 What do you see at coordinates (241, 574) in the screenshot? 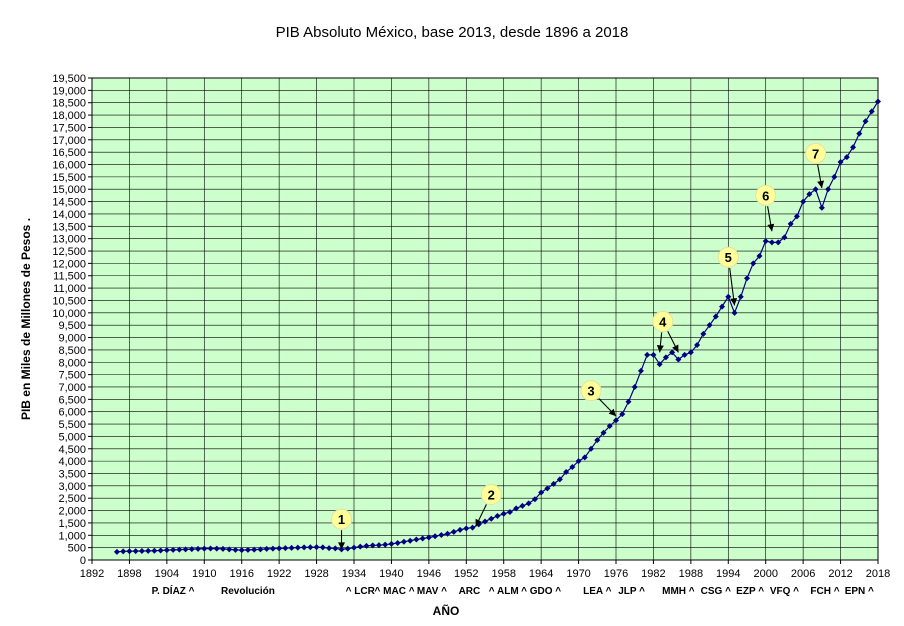
I see `x-tick-label: 1916` at bounding box center [241, 574].